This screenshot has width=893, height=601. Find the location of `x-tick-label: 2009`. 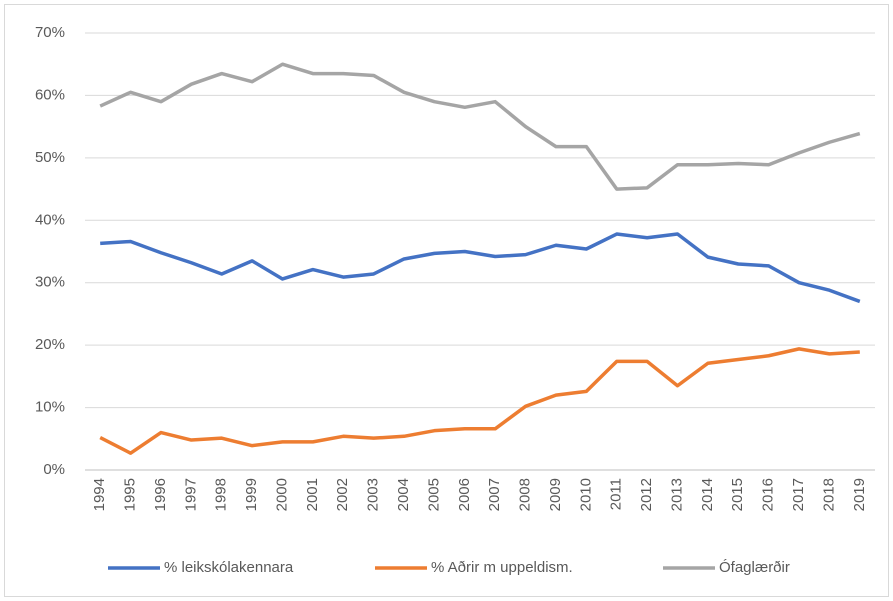

x-tick-label: 2009 is located at coordinates (555, 494).